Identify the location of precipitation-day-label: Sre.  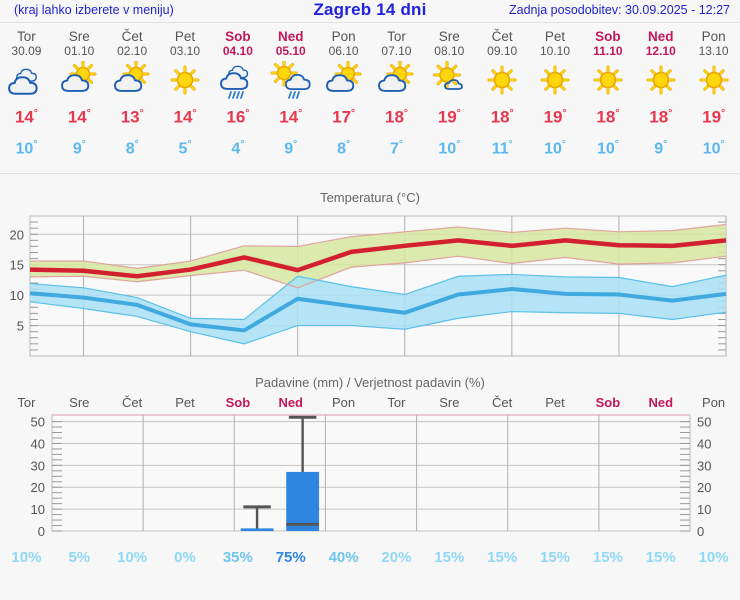
(449, 402).